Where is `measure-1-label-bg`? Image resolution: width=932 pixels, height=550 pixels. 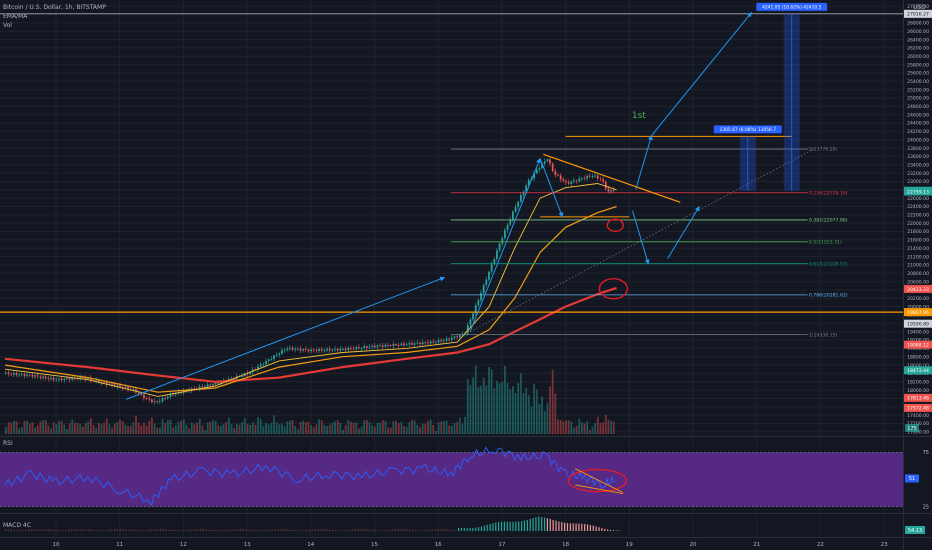 measure-1-label-bg is located at coordinates (747, 129).